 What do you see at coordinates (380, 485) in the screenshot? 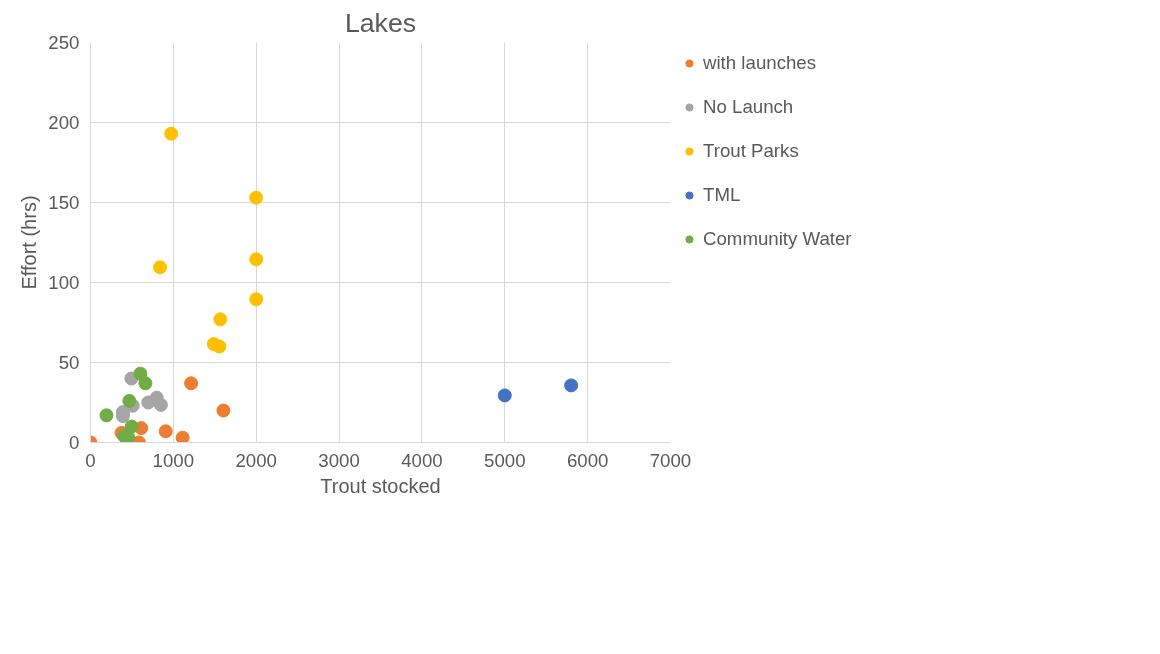
I see `x-axis-title: Trout stocked` at bounding box center [380, 485].